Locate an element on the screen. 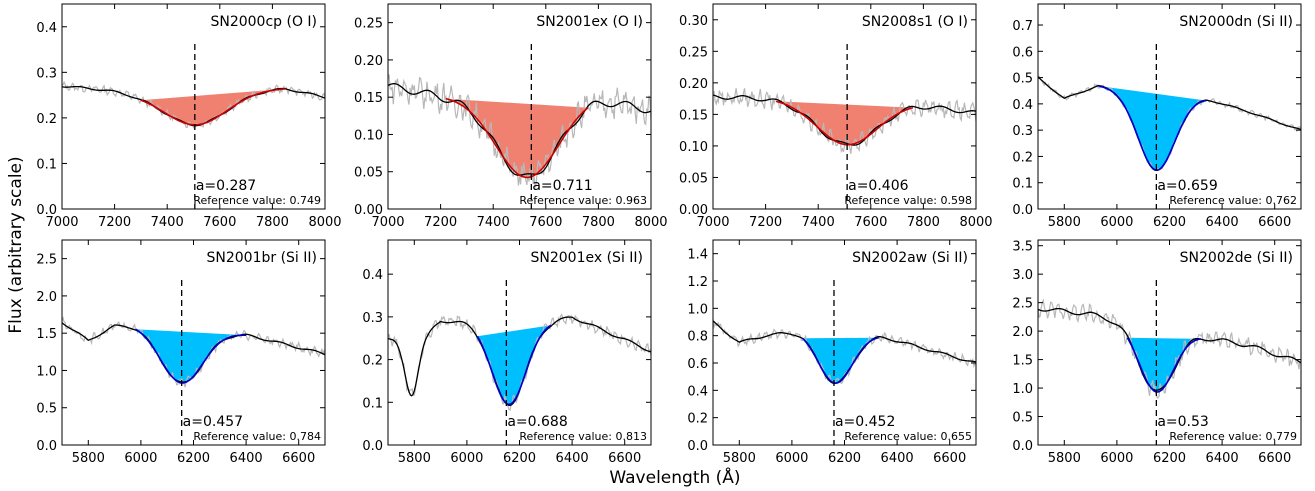  y-tick-label: 1.5 is located at coordinates (1022, 361).